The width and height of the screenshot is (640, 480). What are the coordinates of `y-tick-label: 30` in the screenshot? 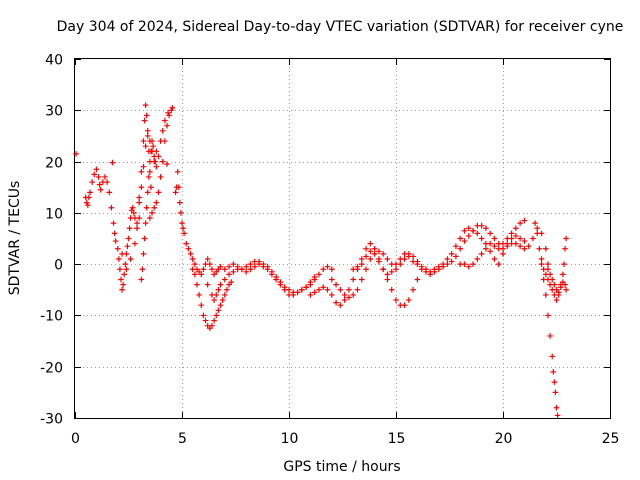 It's located at (54, 112).